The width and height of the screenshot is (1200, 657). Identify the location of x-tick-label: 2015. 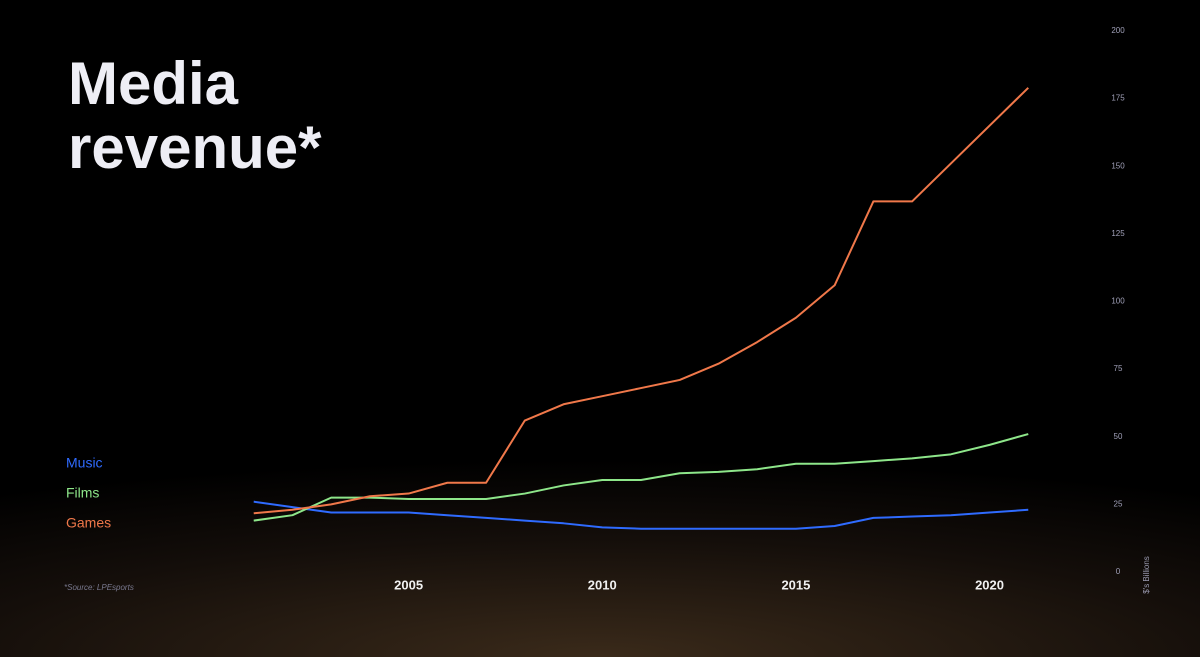
(795, 584).